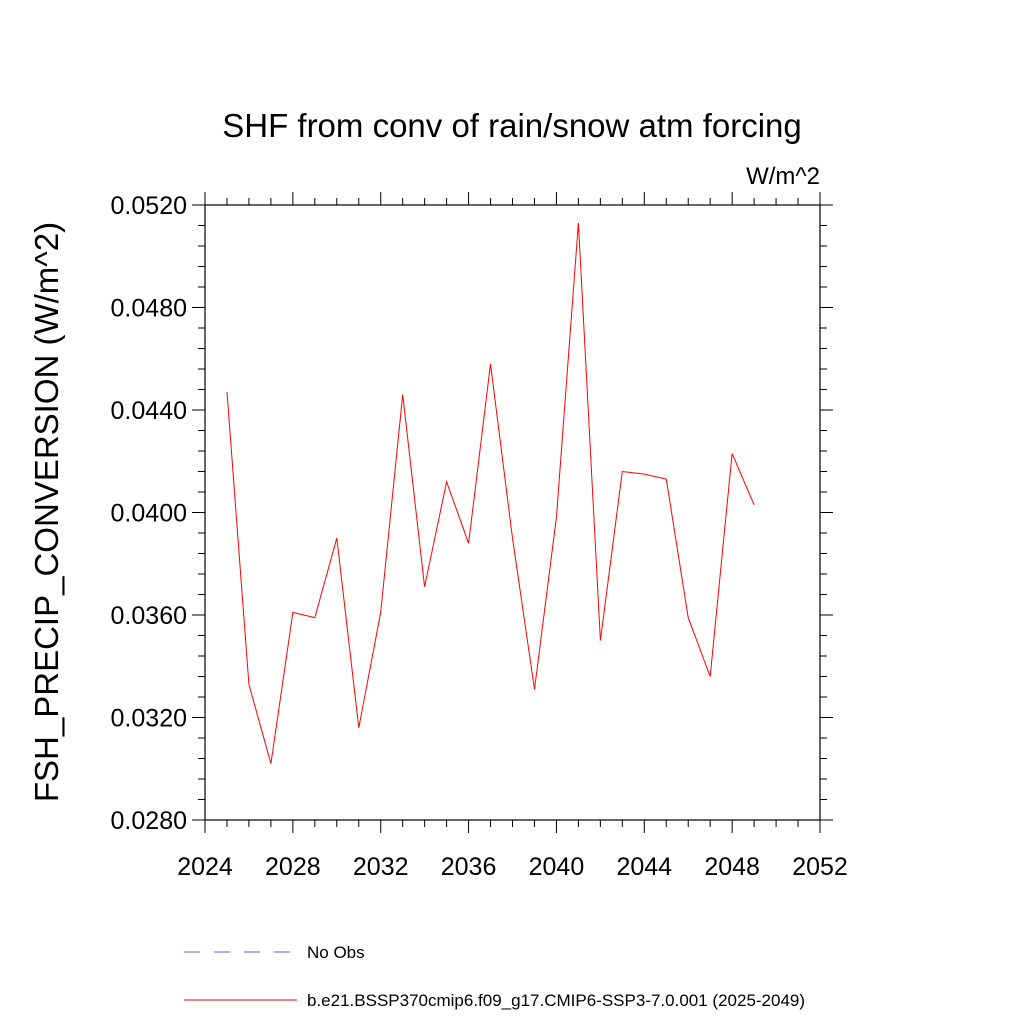  Describe the element at coordinates (149, 514) in the screenshot. I see `y-tick-label: 0.0400` at that location.